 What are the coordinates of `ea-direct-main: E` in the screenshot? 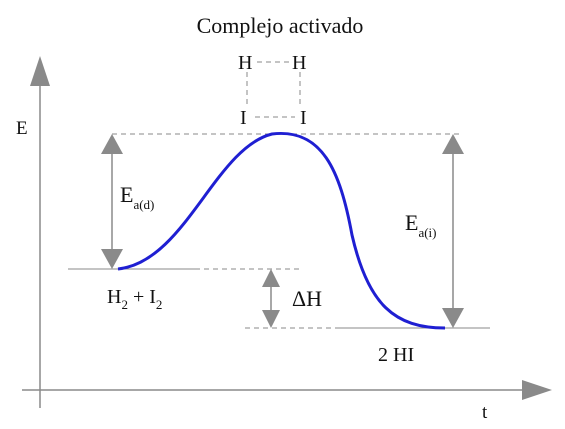 It's located at (126, 194).